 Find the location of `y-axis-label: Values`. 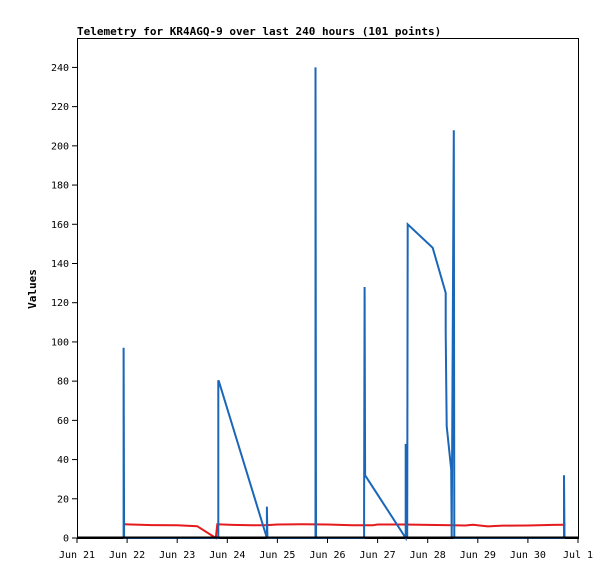

y-axis-label: Values is located at coordinates (32, 289).